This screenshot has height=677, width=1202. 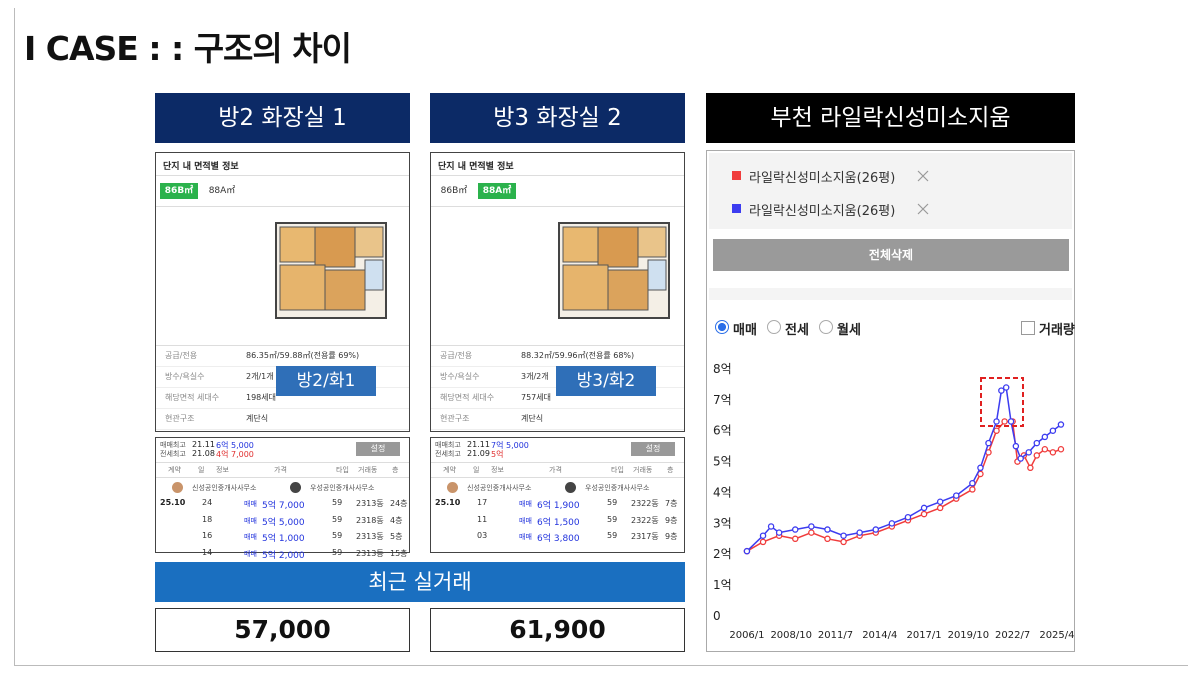 What do you see at coordinates (173, 445) in the screenshot?
I see `max-label: 매매최고` at bounding box center [173, 445].